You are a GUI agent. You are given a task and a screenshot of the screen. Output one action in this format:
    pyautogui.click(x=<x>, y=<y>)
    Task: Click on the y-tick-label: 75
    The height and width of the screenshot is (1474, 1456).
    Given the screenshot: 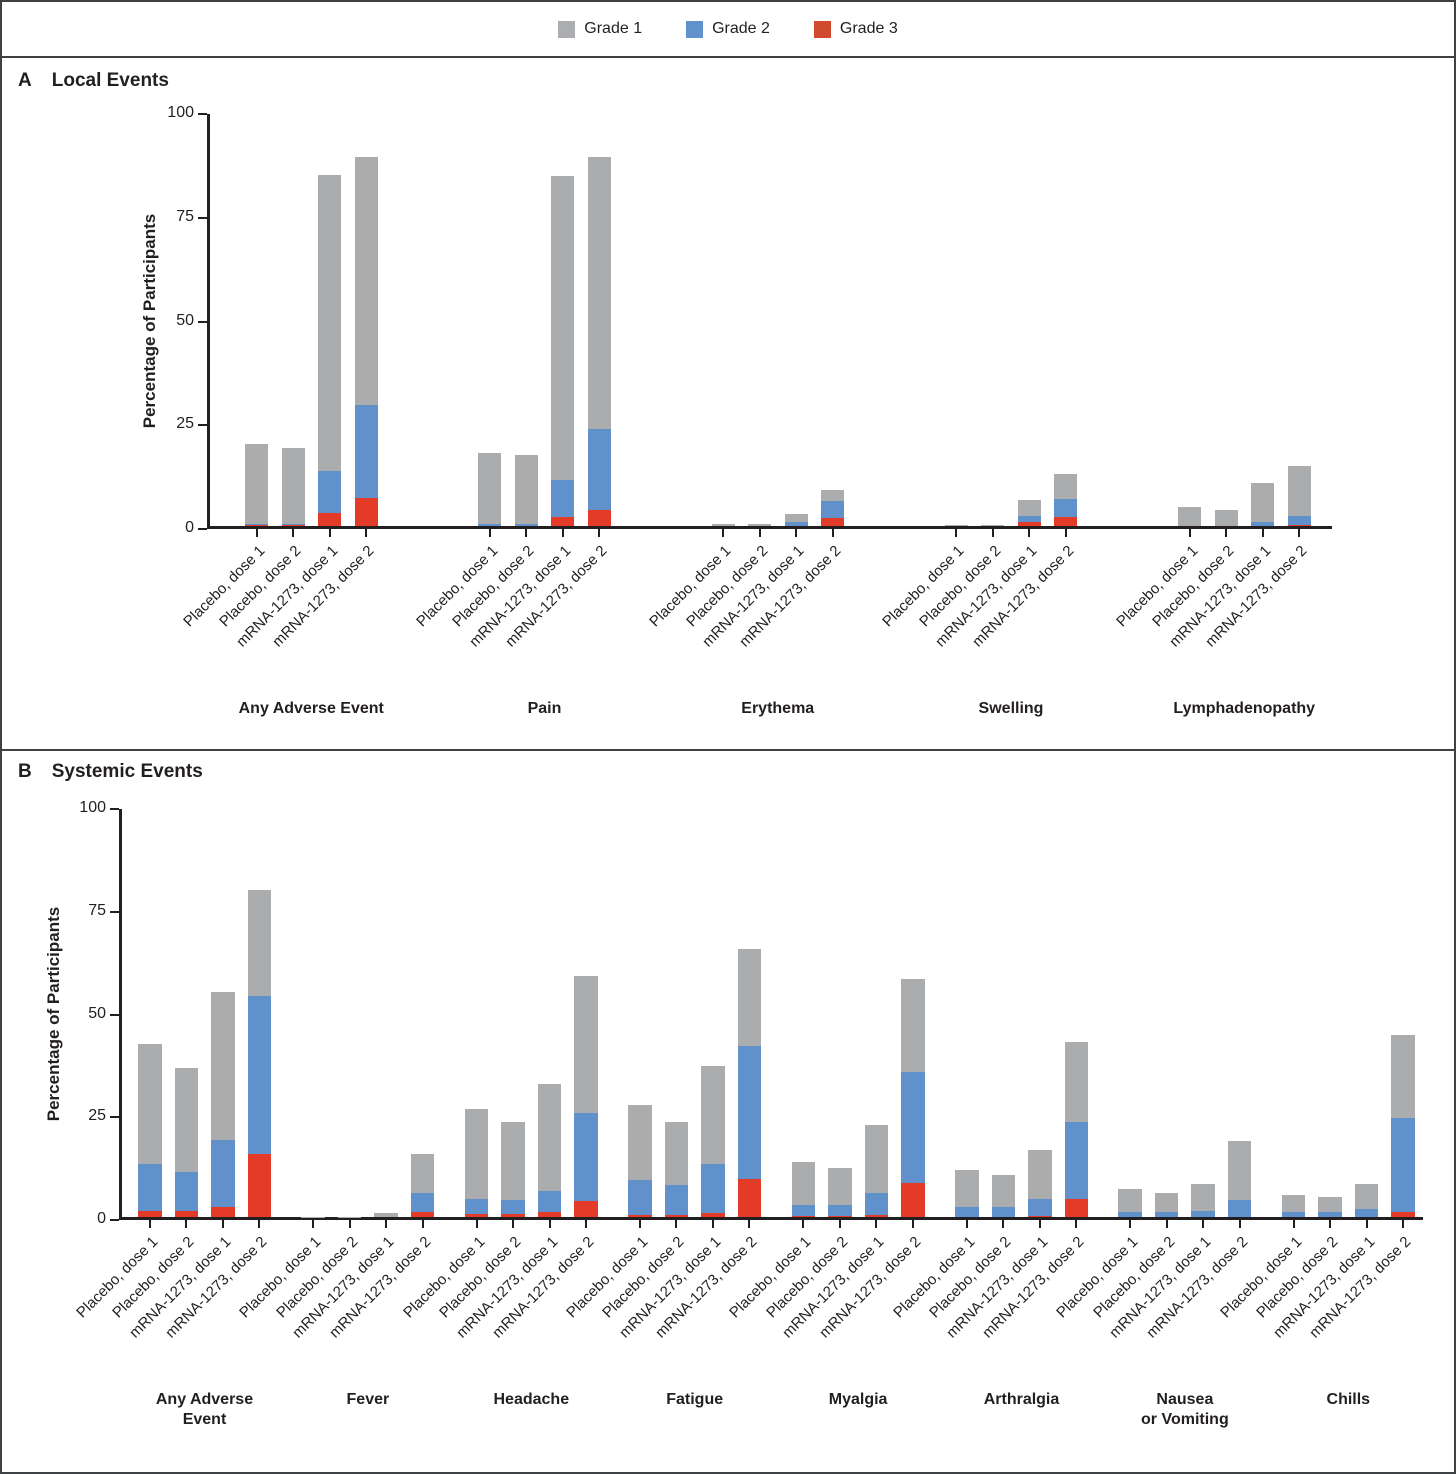 What is the action you would take?
    pyautogui.click(x=185, y=216)
    